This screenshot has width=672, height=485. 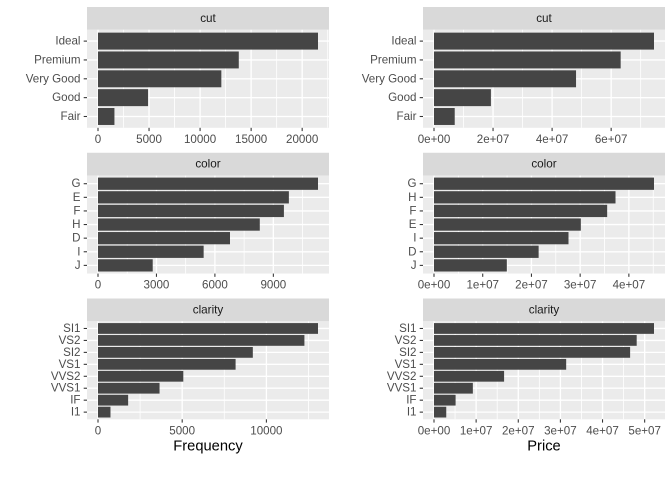 I want to click on svg-text: 6000, so click(x=215, y=285).